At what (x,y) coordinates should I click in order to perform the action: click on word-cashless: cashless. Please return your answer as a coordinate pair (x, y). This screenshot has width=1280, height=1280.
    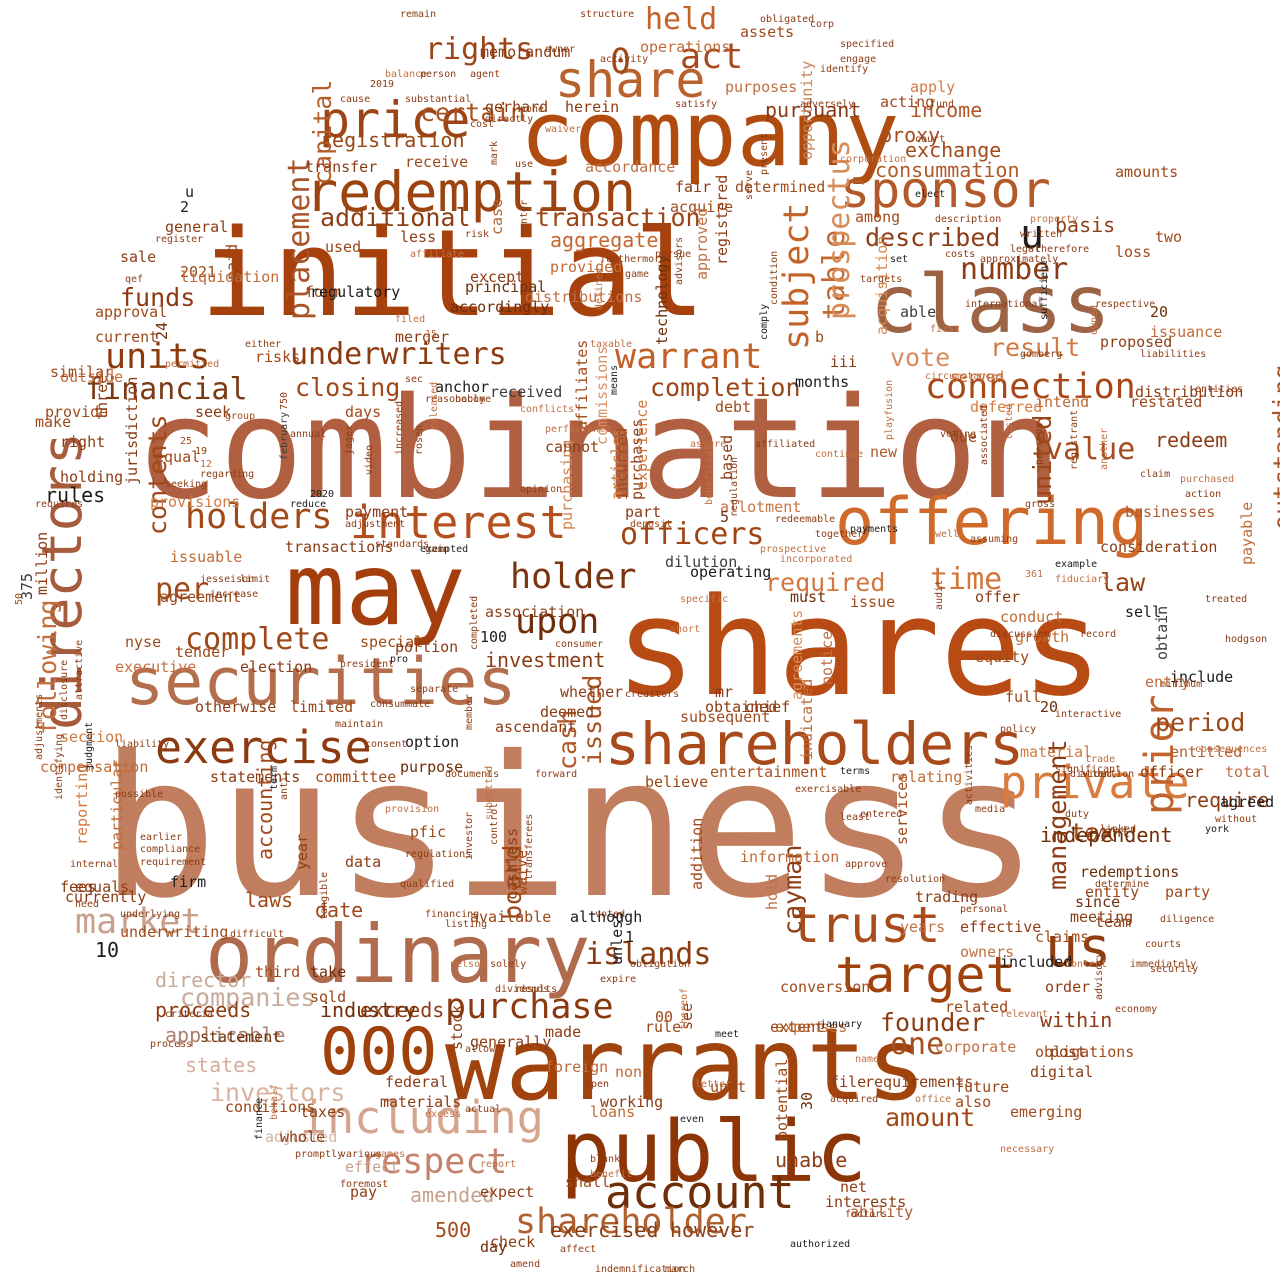
    Looking at the image, I should click on (512, 863).